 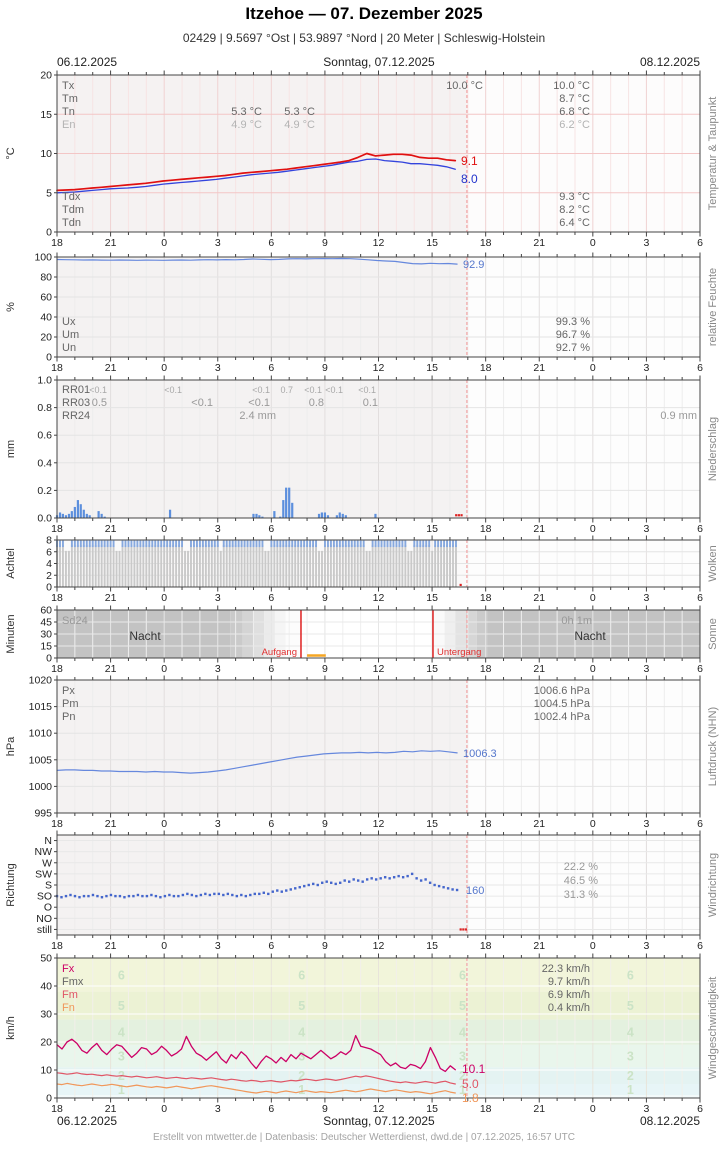 I want to click on y-tick-label: 0.0, so click(x=44, y=519).